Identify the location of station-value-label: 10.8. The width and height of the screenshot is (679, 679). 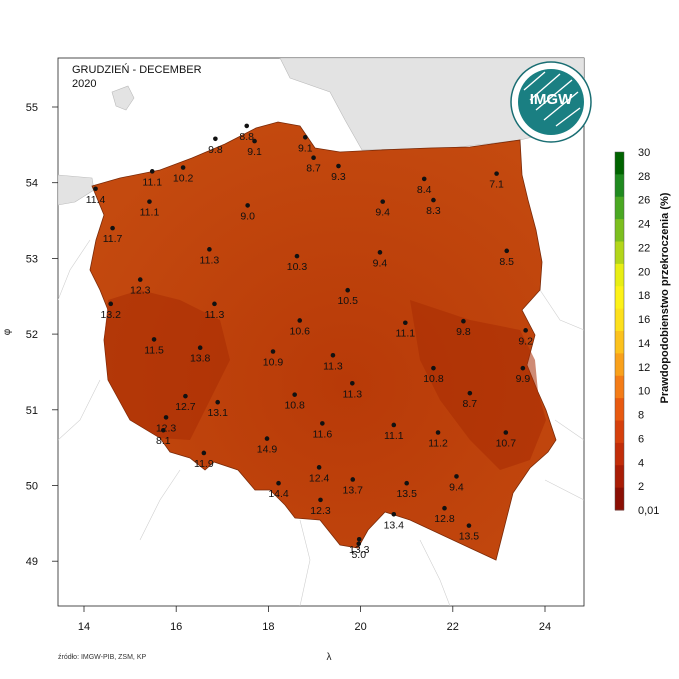
(433, 379).